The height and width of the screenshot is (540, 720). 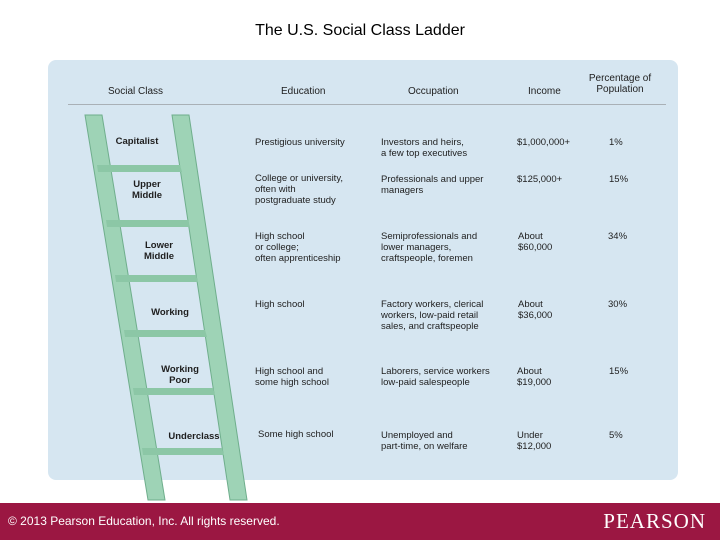 I want to click on ladder-right-rail, so click(x=209, y=307).